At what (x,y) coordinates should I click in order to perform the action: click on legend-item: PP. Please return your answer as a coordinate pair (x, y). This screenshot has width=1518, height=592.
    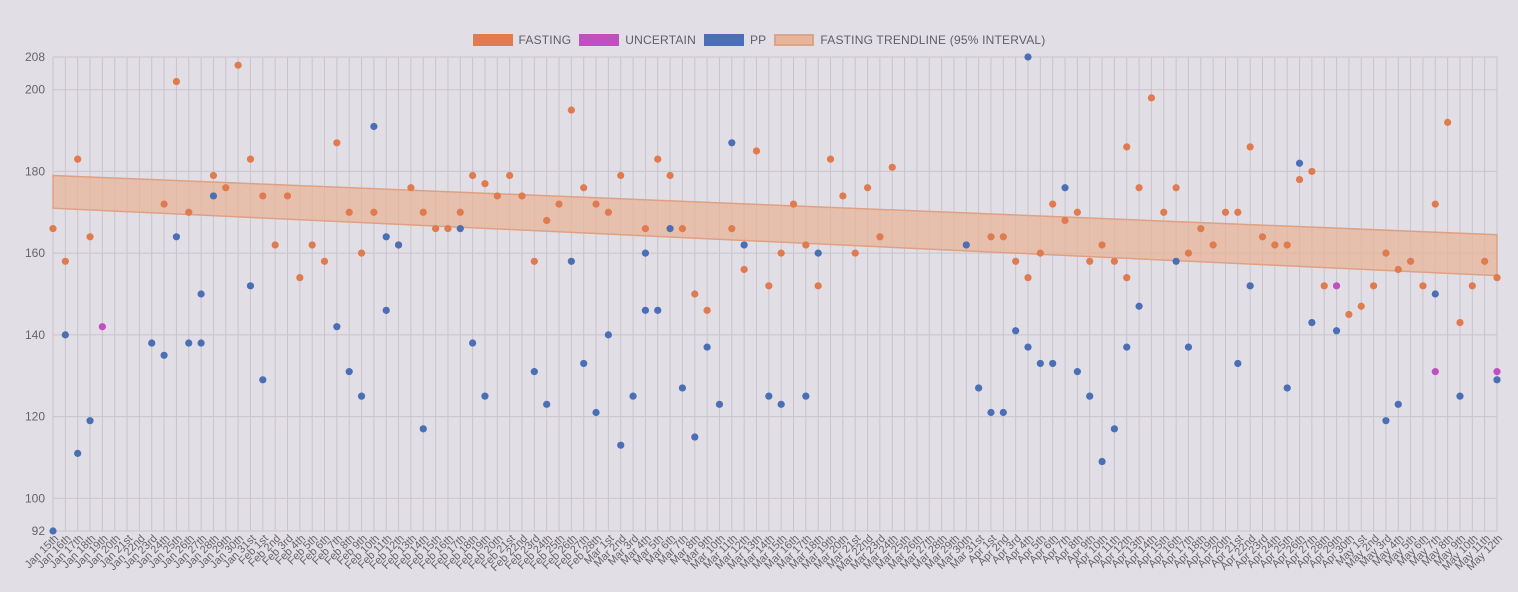
    Looking at the image, I should click on (735, 40).